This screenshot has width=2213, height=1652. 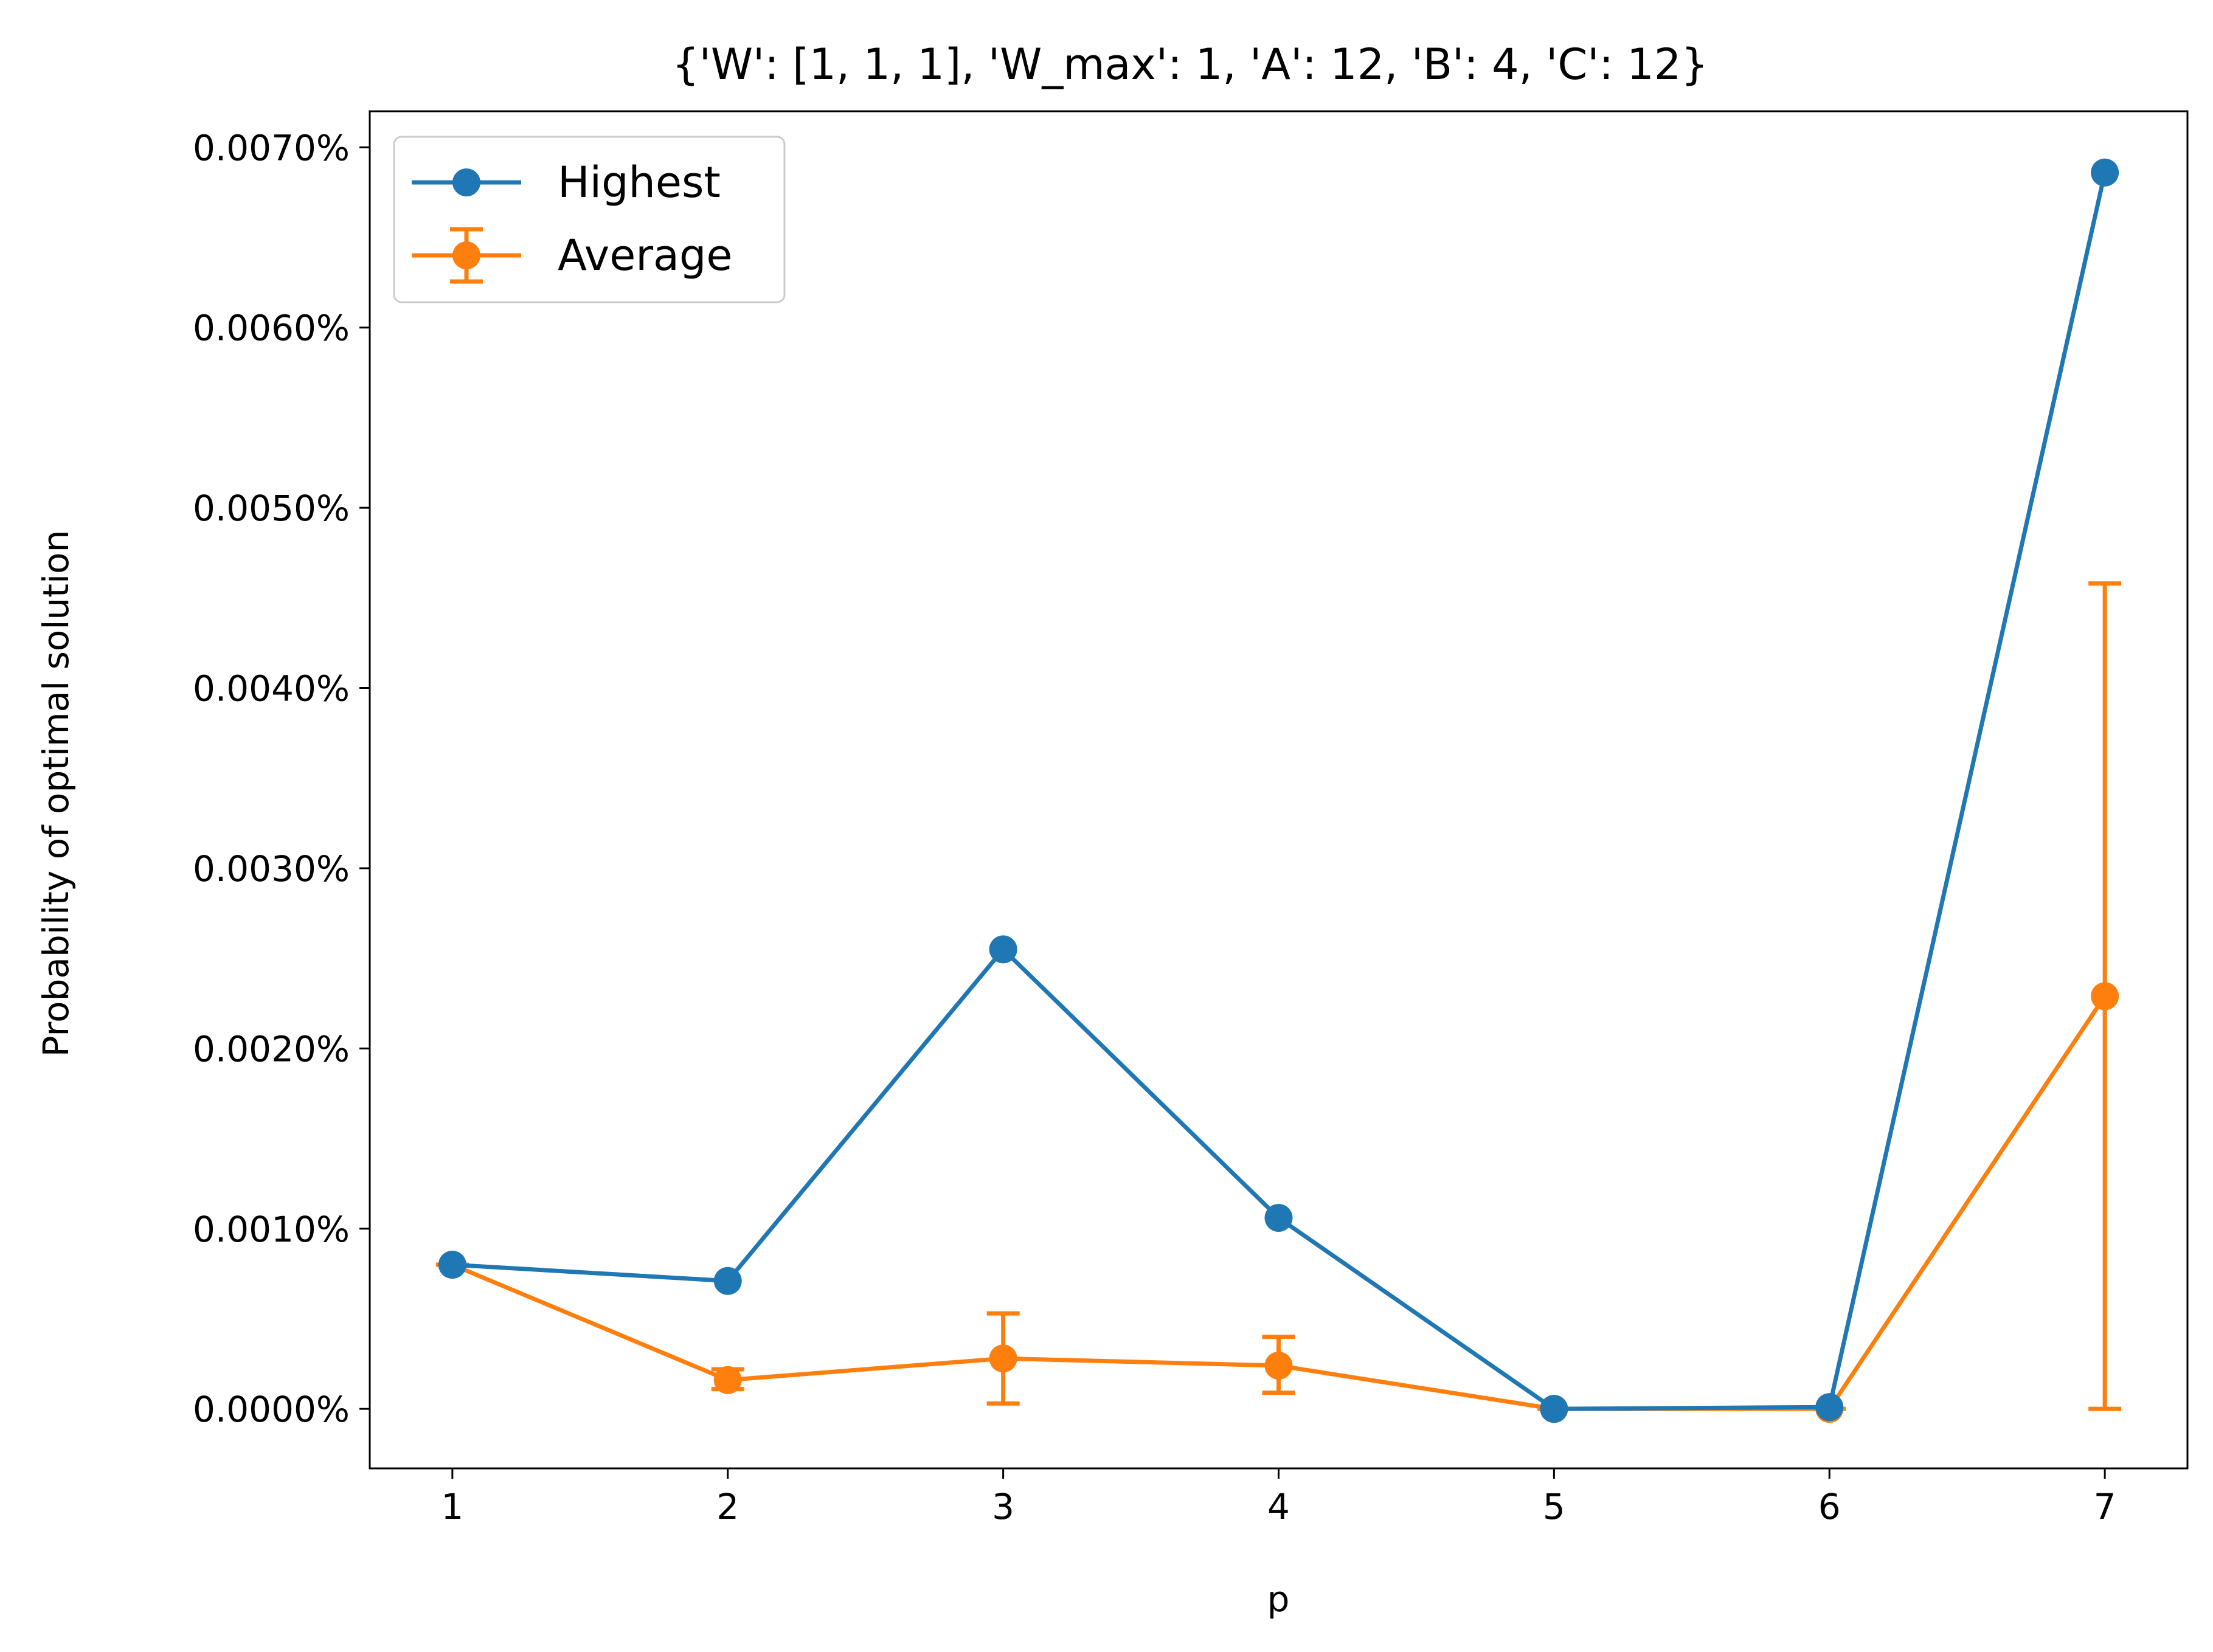 I want to click on legend: Highest Average, so click(x=589, y=219).